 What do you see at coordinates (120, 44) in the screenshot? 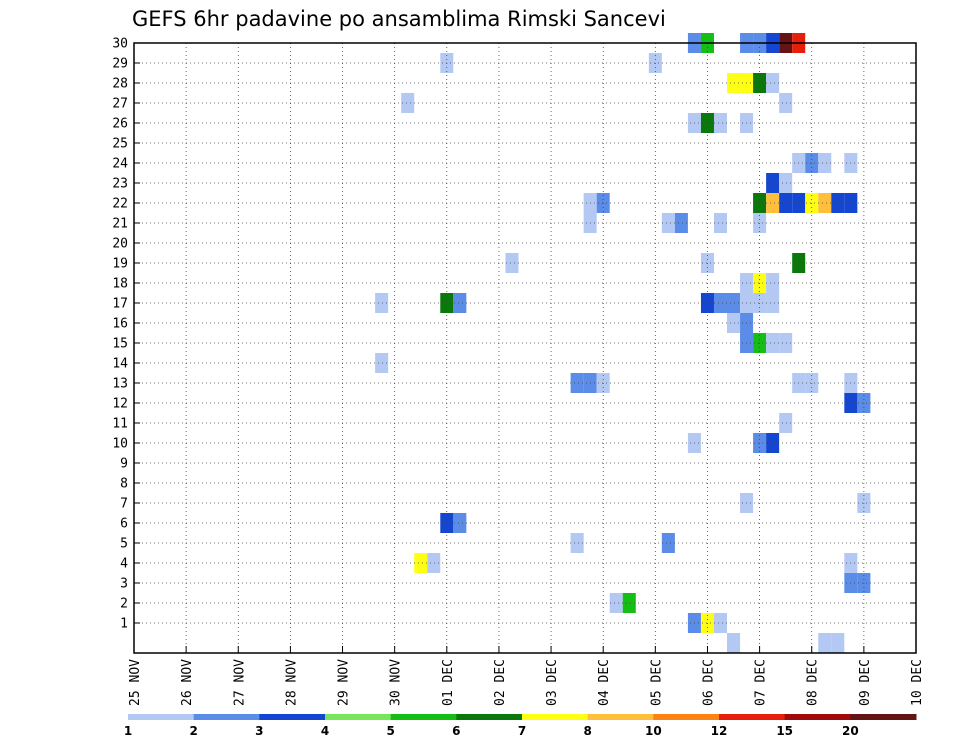
I see `y-tick-label: 30` at bounding box center [120, 44].